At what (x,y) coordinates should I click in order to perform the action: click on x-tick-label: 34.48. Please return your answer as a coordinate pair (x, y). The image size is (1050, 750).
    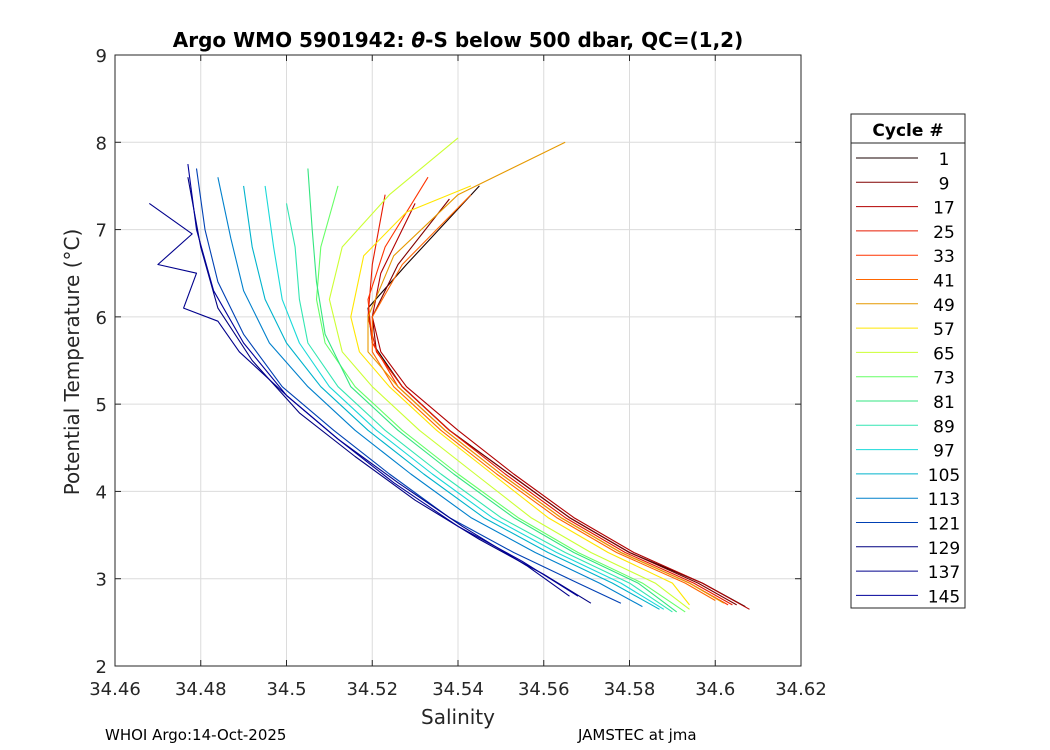
    Looking at the image, I should click on (201, 689).